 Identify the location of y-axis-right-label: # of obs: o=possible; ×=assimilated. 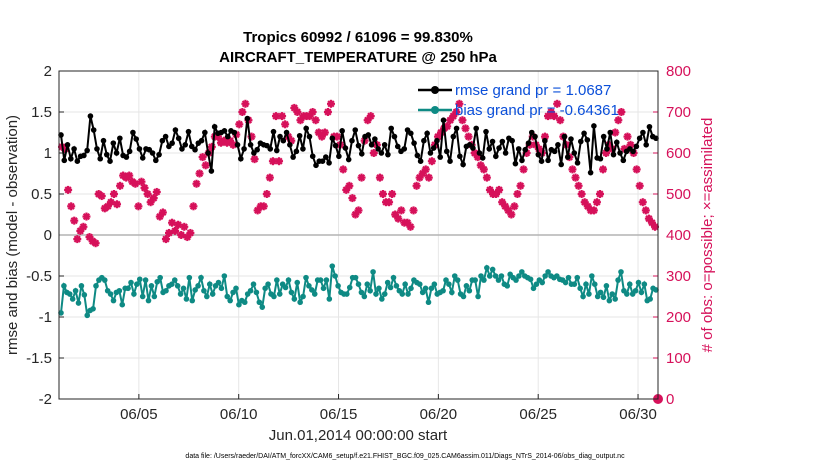
(707, 235).